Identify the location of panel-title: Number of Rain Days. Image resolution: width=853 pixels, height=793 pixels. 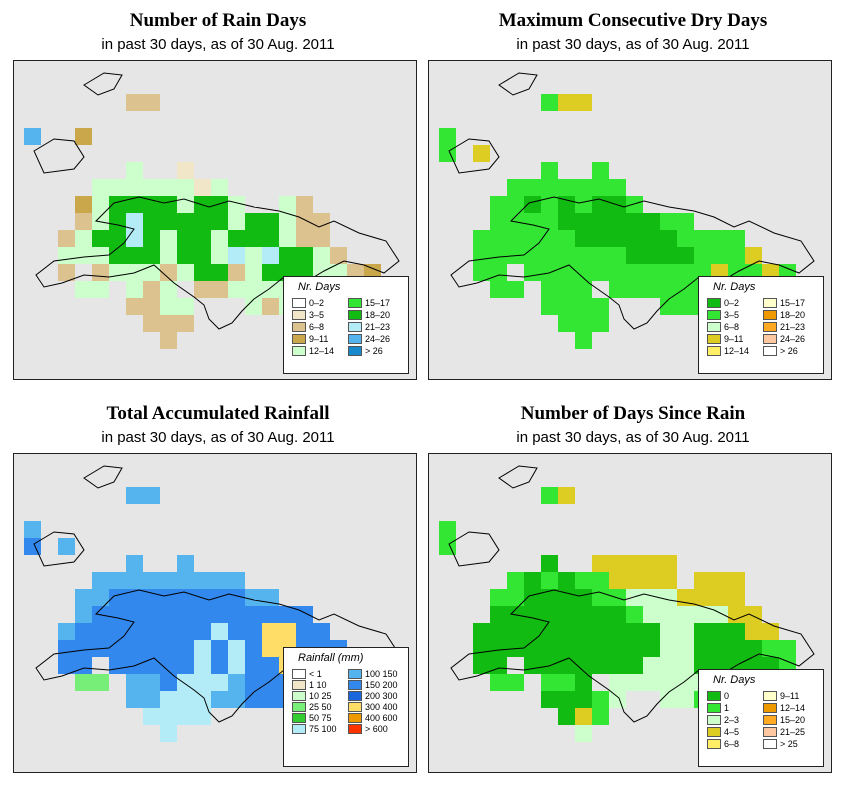
(218, 20).